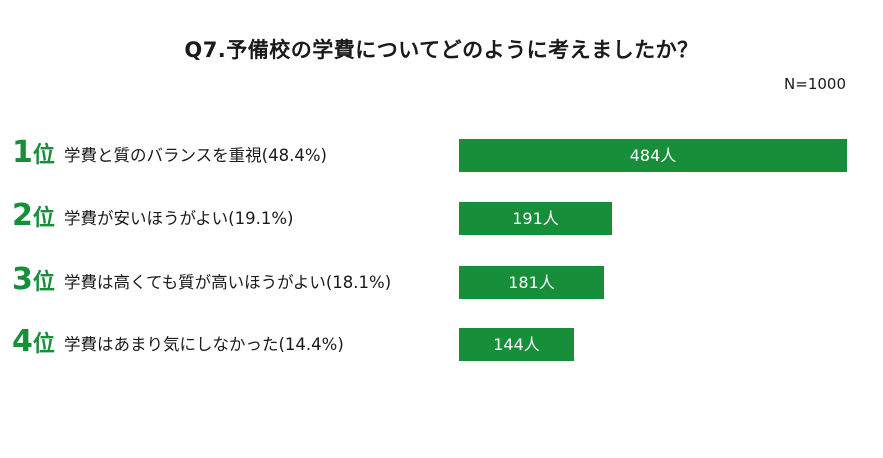 This screenshot has height=458, width=883. I want to click on bar: 144人, so click(516, 344).